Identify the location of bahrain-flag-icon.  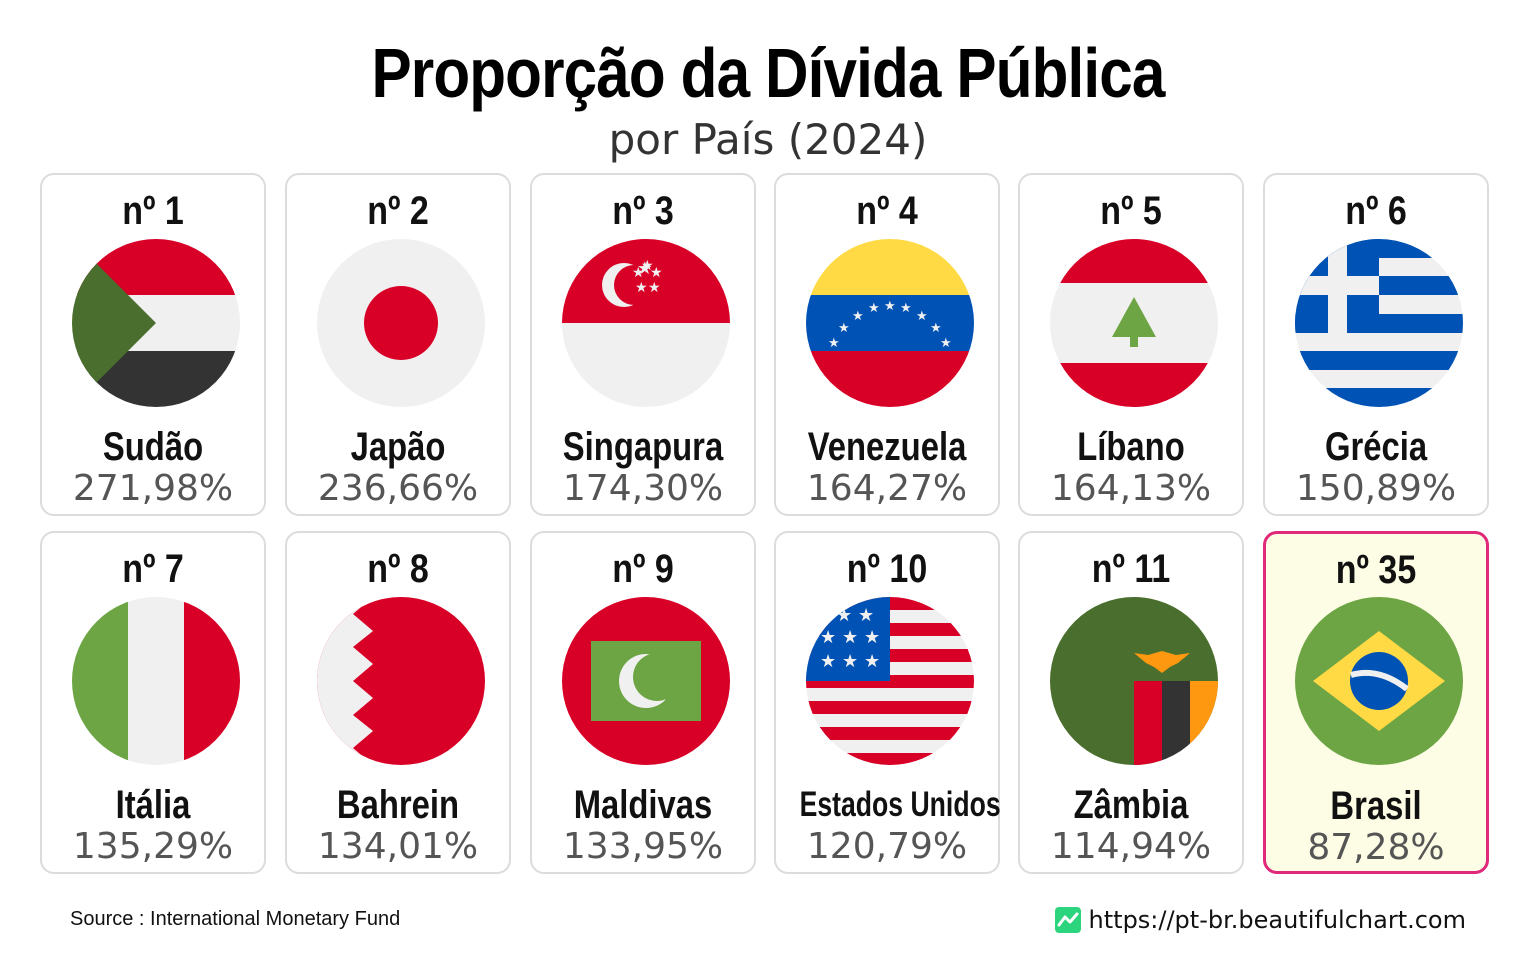
(401, 681).